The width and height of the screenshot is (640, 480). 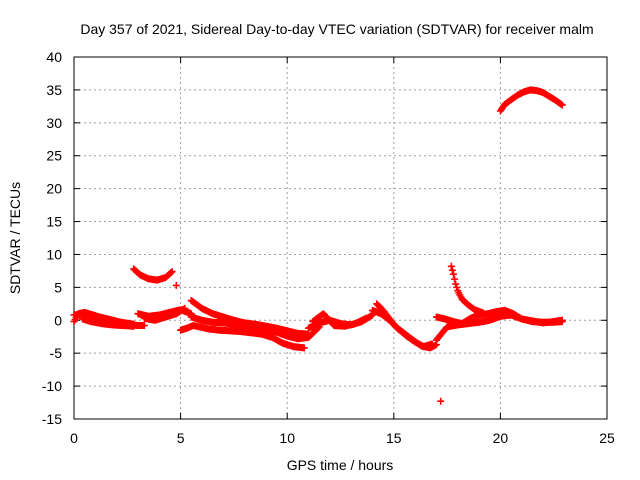 What do you see at coordinates (340, 465) in the screenshot?
I see `x-axis-label: GPS time / hours` at bounding box center [340, 465].